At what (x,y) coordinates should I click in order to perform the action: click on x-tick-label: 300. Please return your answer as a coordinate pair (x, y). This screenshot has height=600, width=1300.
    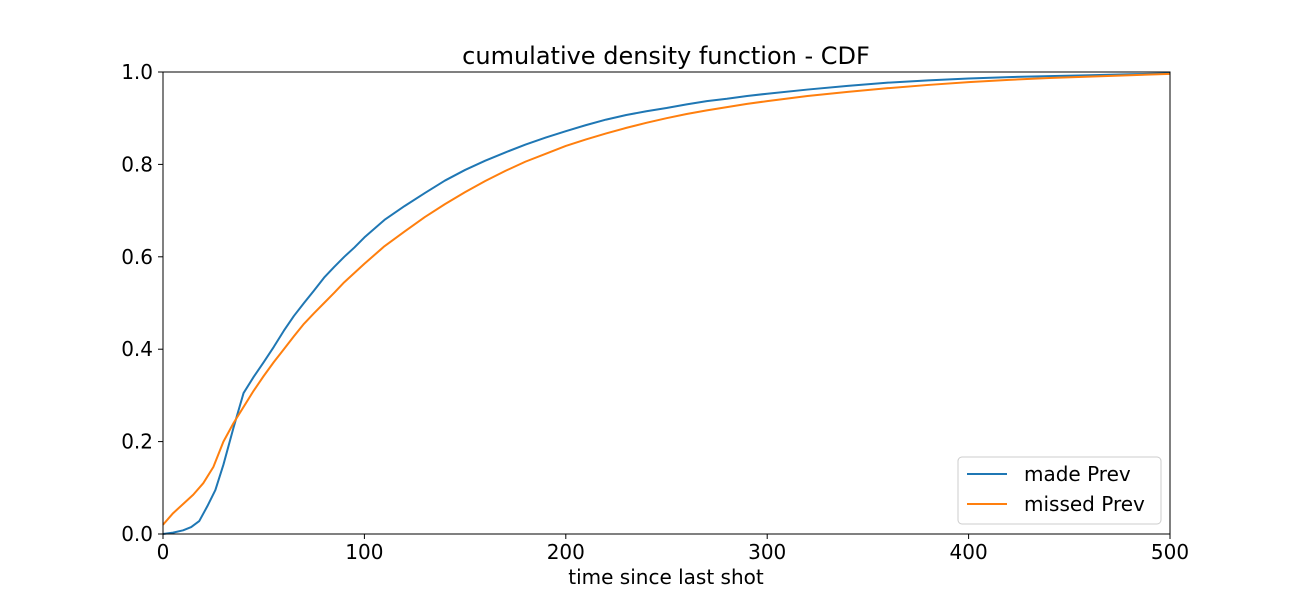
    Looking at the image, I should click on (767, 552).